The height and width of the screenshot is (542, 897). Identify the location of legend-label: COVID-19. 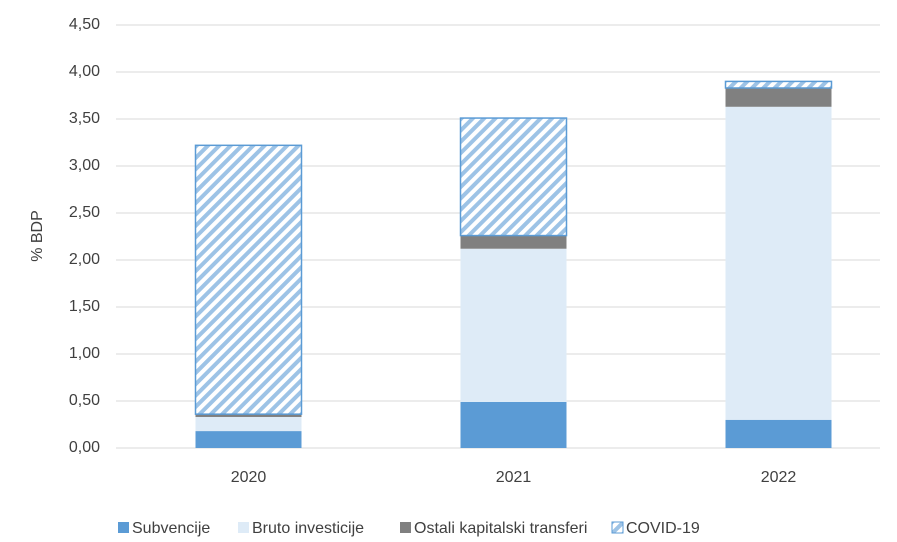
(663, 528).